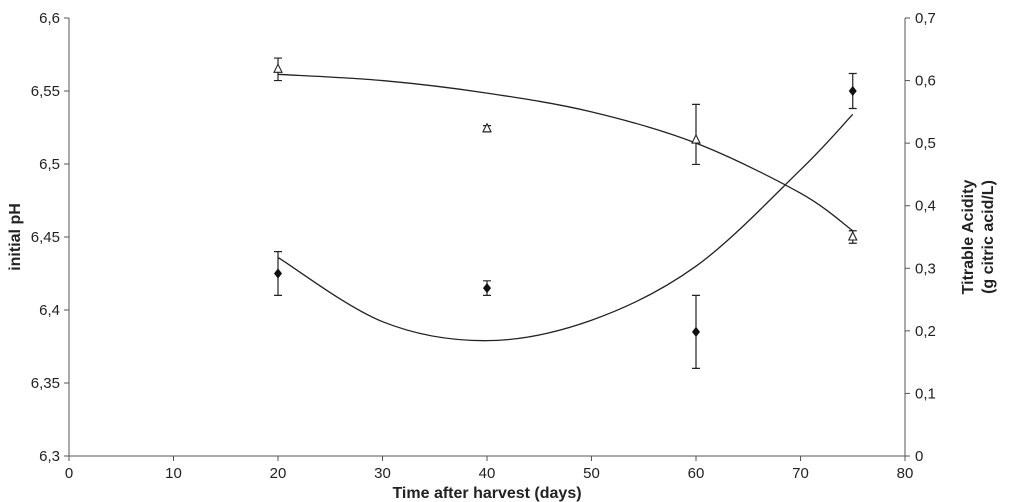 This screenshot has width=1010, height=502. Describe the element at coordinates (45, 237) in the screenshot. I see `y-tick-label: 6,45` at that location.